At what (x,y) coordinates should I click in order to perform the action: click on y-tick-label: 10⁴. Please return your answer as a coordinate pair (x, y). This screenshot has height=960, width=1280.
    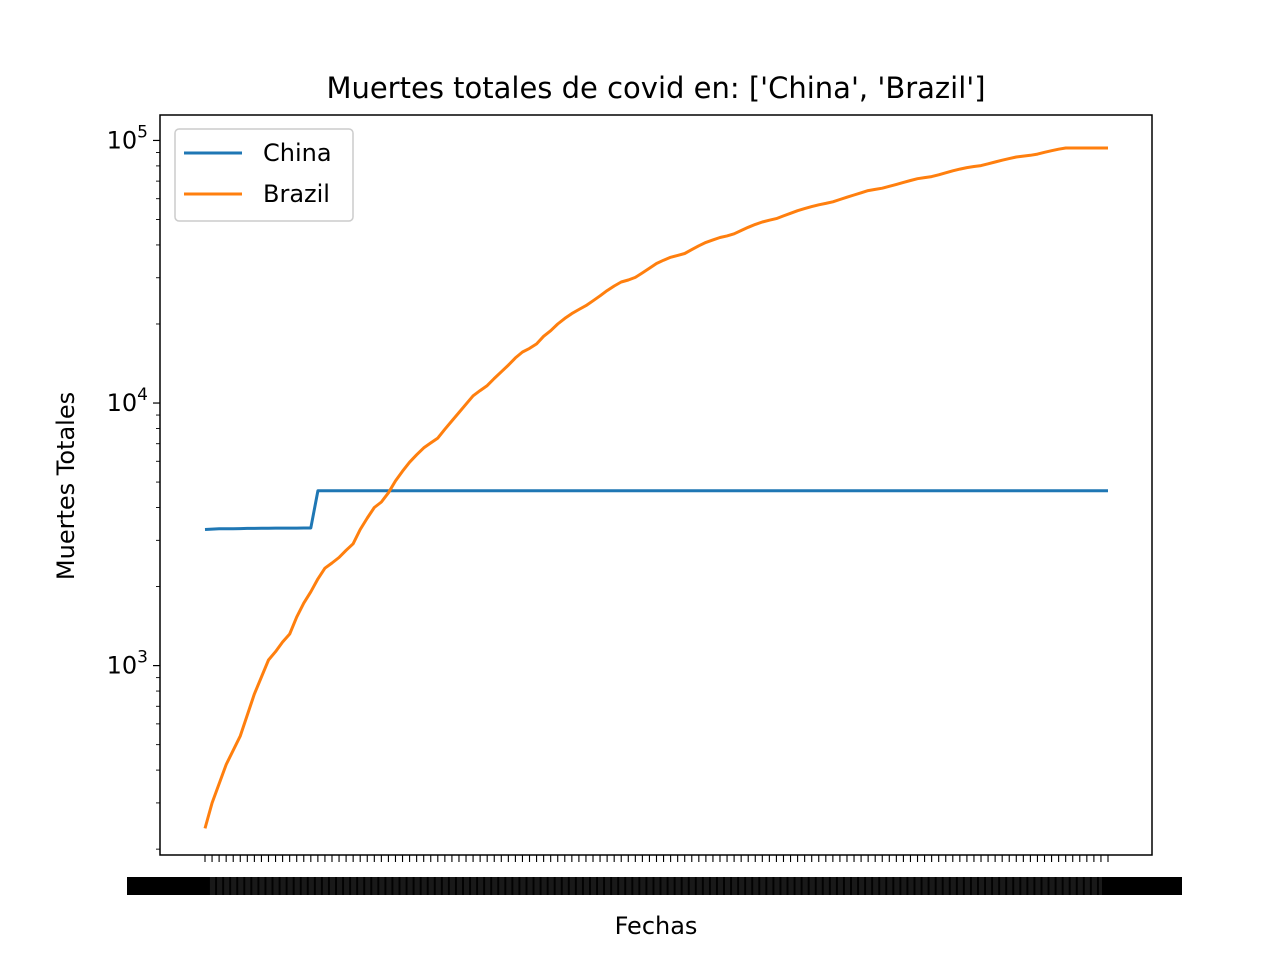
    Looking at the image, I should click on (127, 401).